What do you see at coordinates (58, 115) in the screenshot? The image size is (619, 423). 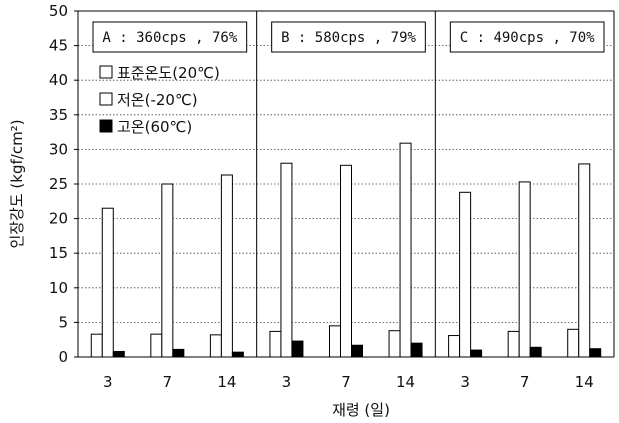 I see `y-tick-label: 35` at bounding box center [58, 115].